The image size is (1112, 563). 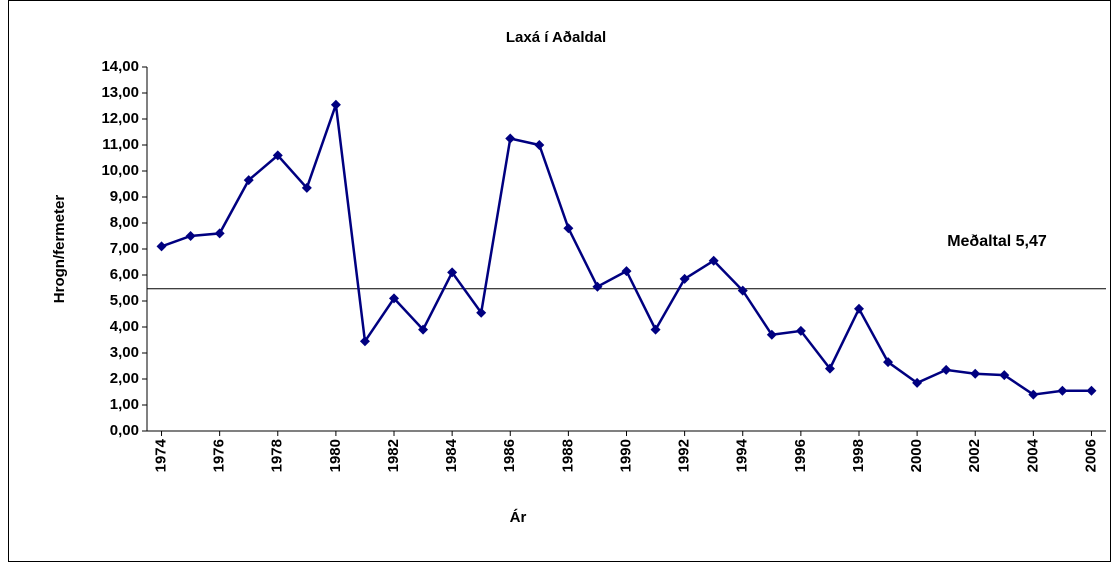 What do you see at coordinates (451, 455) in the screenshot?
I see `x-tick-label: 1984` at bounding box center [451, 455].